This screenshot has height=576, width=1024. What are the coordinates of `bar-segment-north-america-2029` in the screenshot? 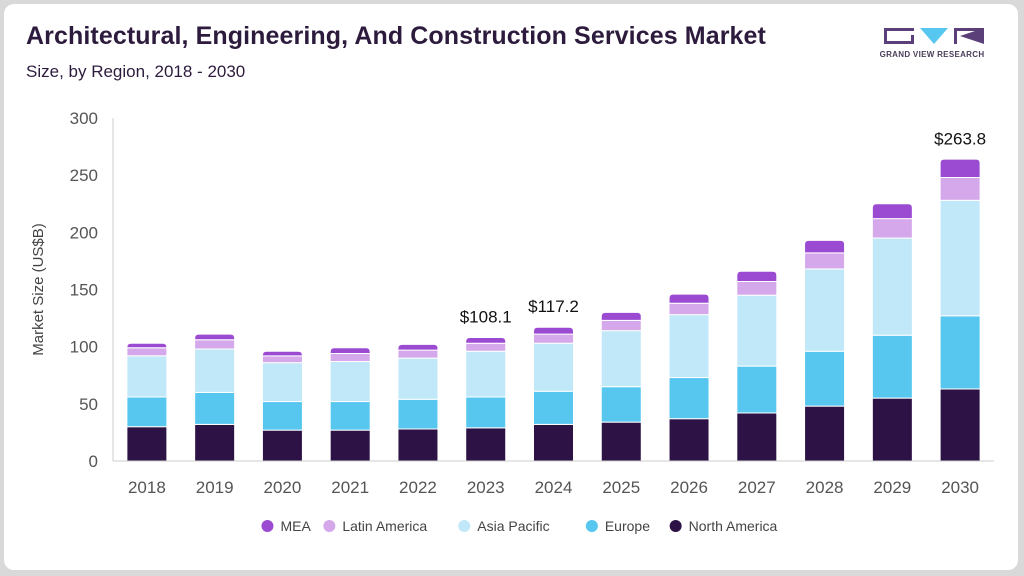 It's located at (892, 429).